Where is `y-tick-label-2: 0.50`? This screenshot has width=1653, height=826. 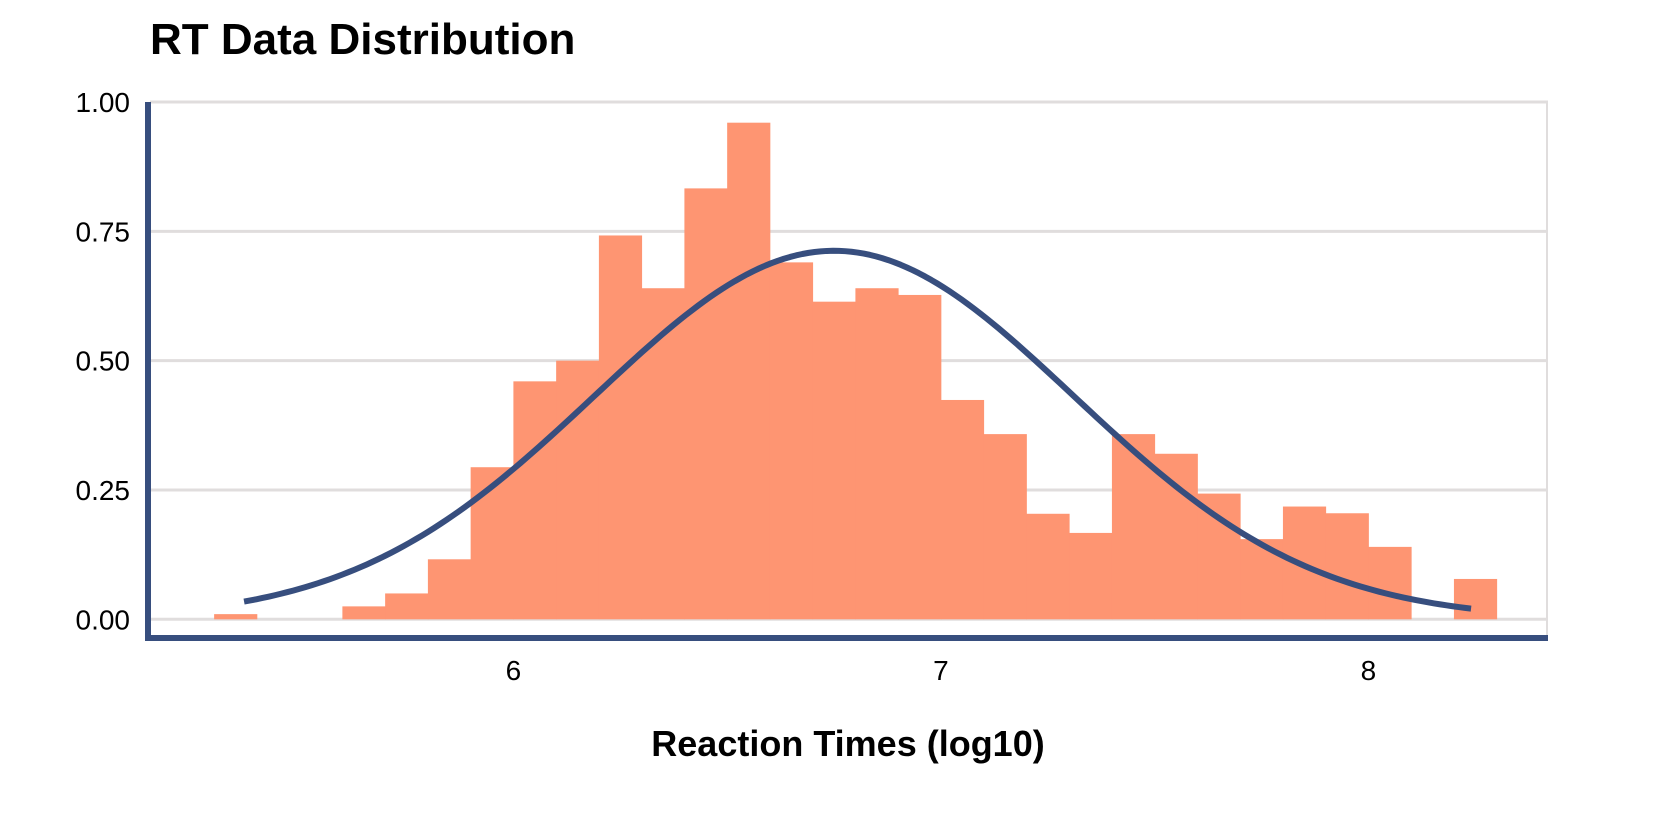 y-tick-label-2: 0.50 is located at coordinates (103, 361).